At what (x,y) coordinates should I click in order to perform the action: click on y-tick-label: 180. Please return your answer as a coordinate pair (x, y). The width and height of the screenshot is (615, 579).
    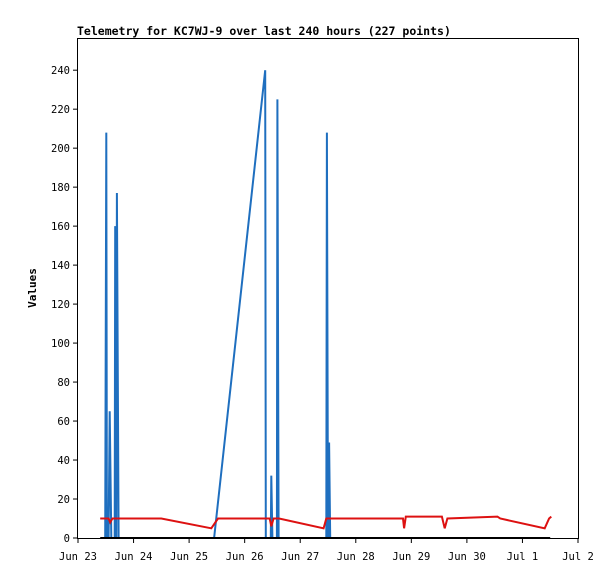
    Looking at the image, I should click on (60, 188).